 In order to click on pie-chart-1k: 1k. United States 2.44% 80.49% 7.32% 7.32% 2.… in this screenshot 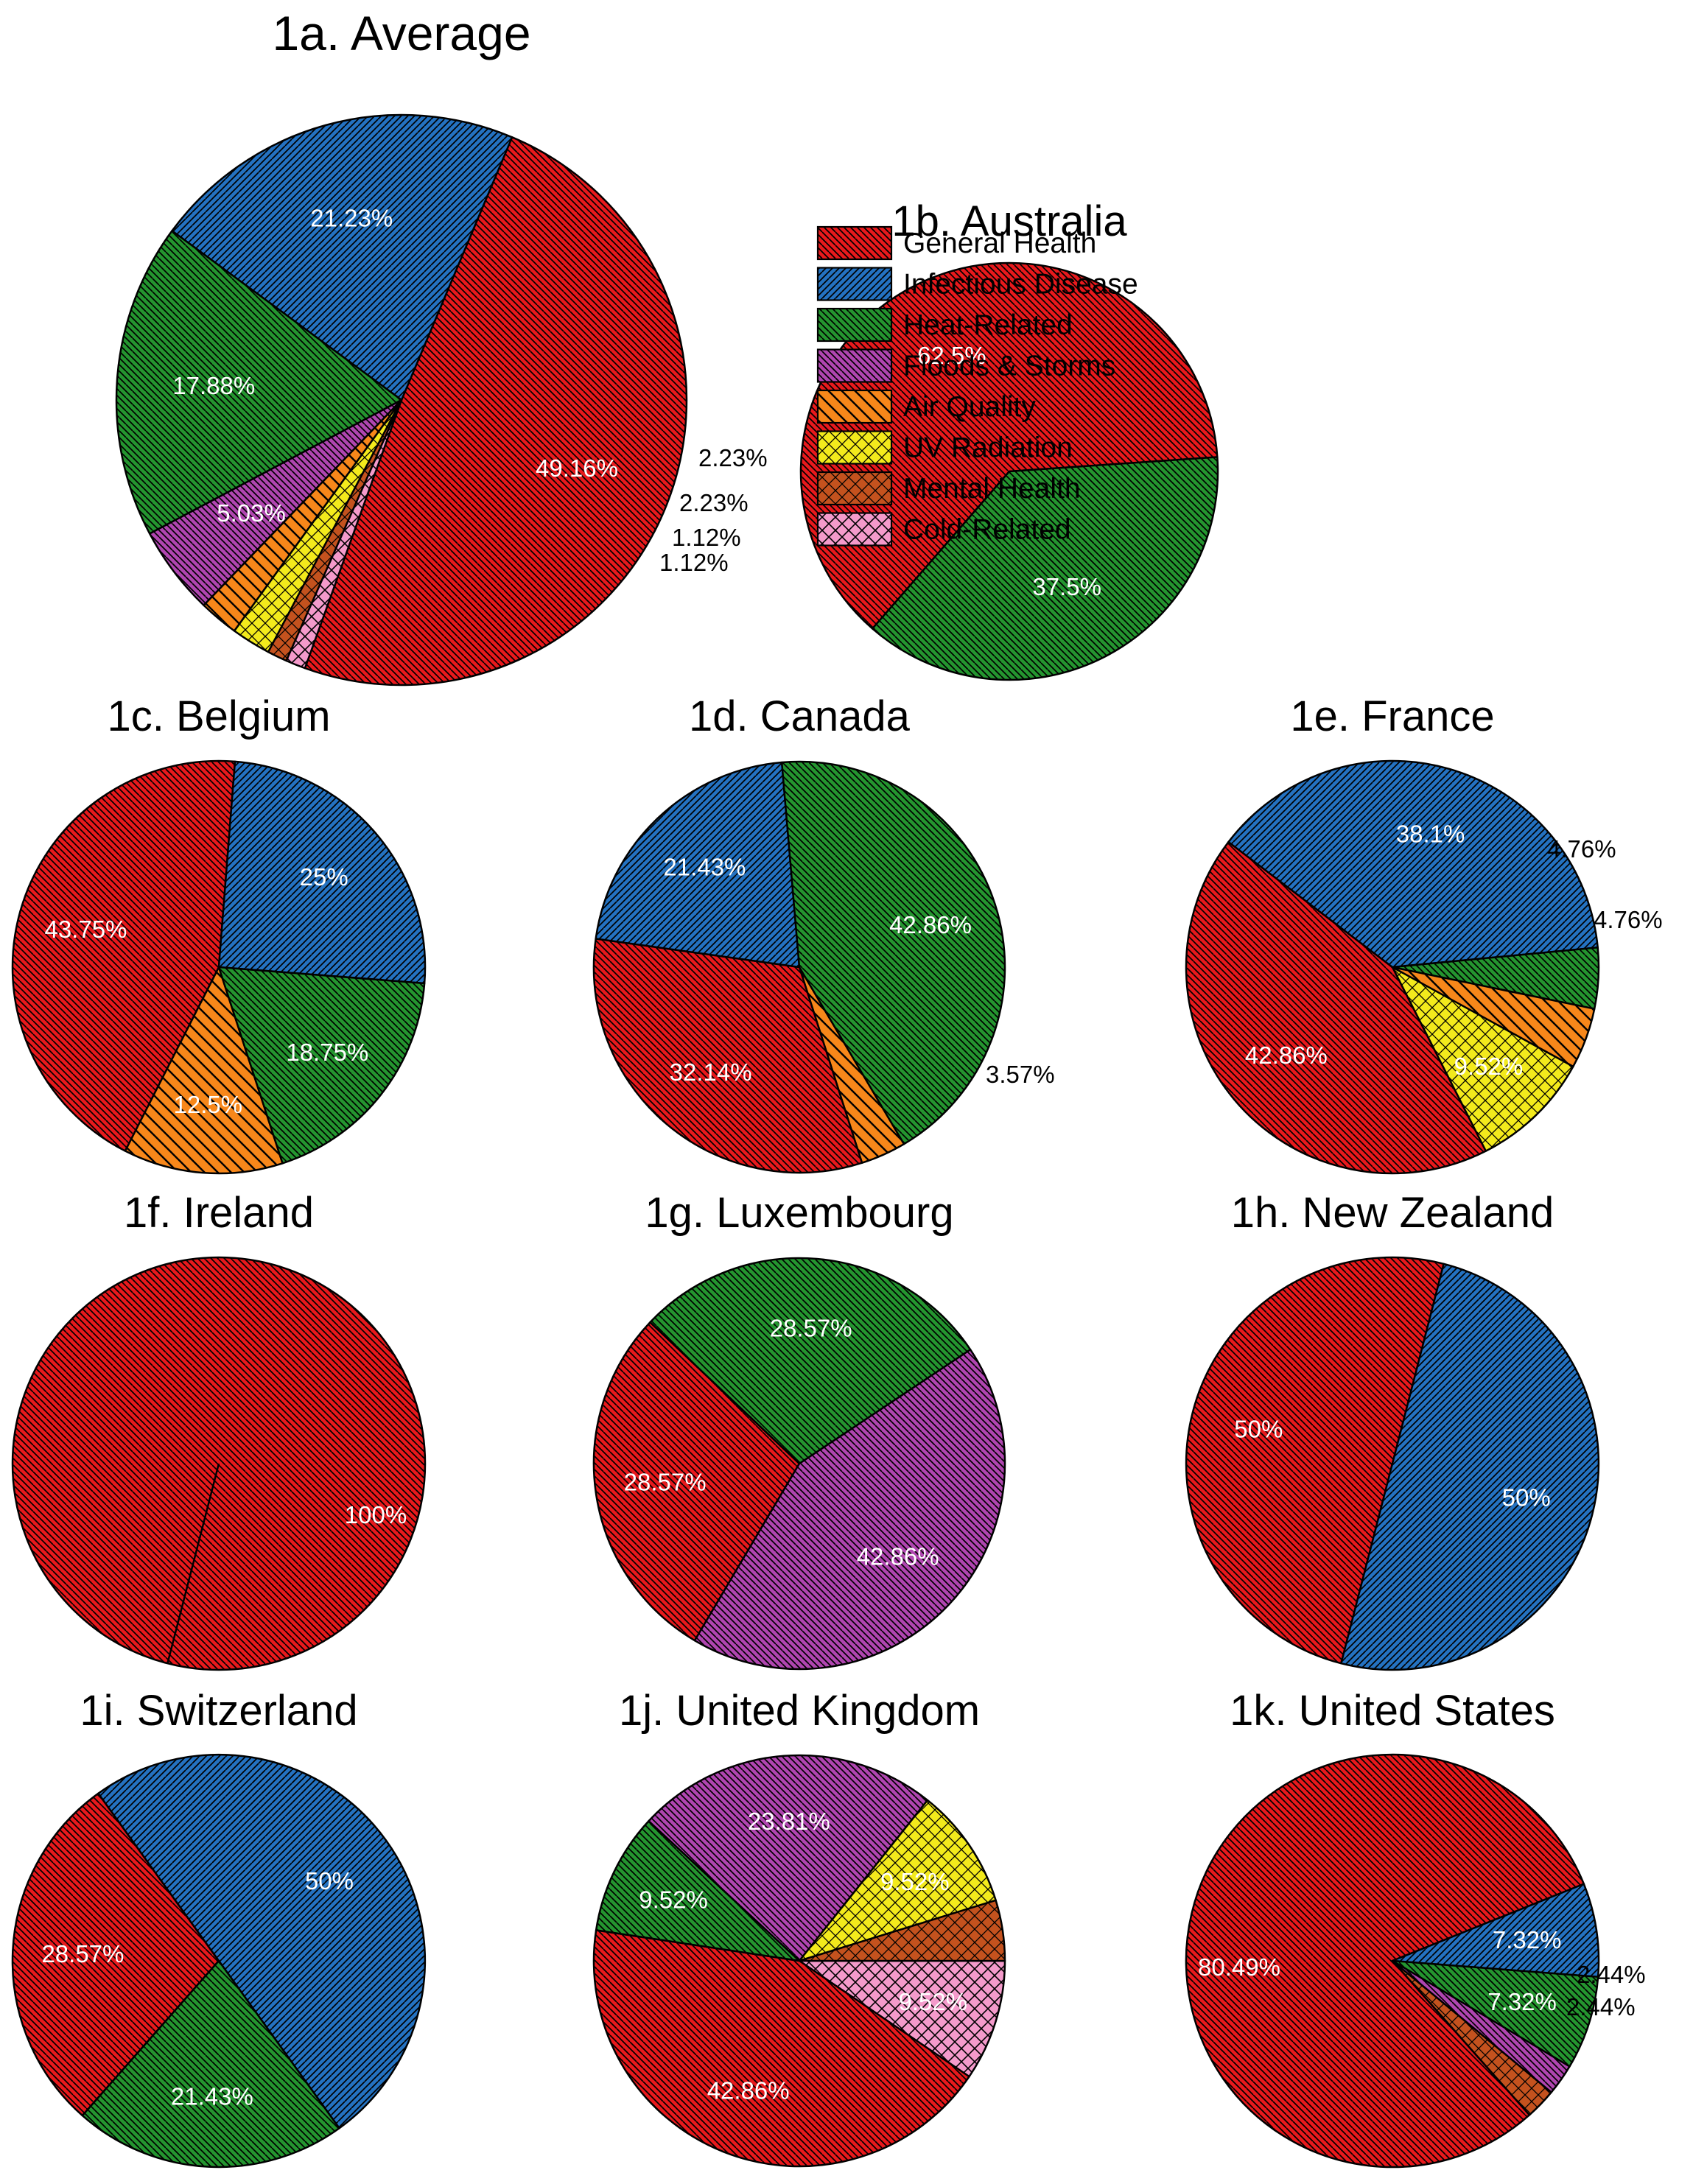, I will do `click(1415, 1928)`.